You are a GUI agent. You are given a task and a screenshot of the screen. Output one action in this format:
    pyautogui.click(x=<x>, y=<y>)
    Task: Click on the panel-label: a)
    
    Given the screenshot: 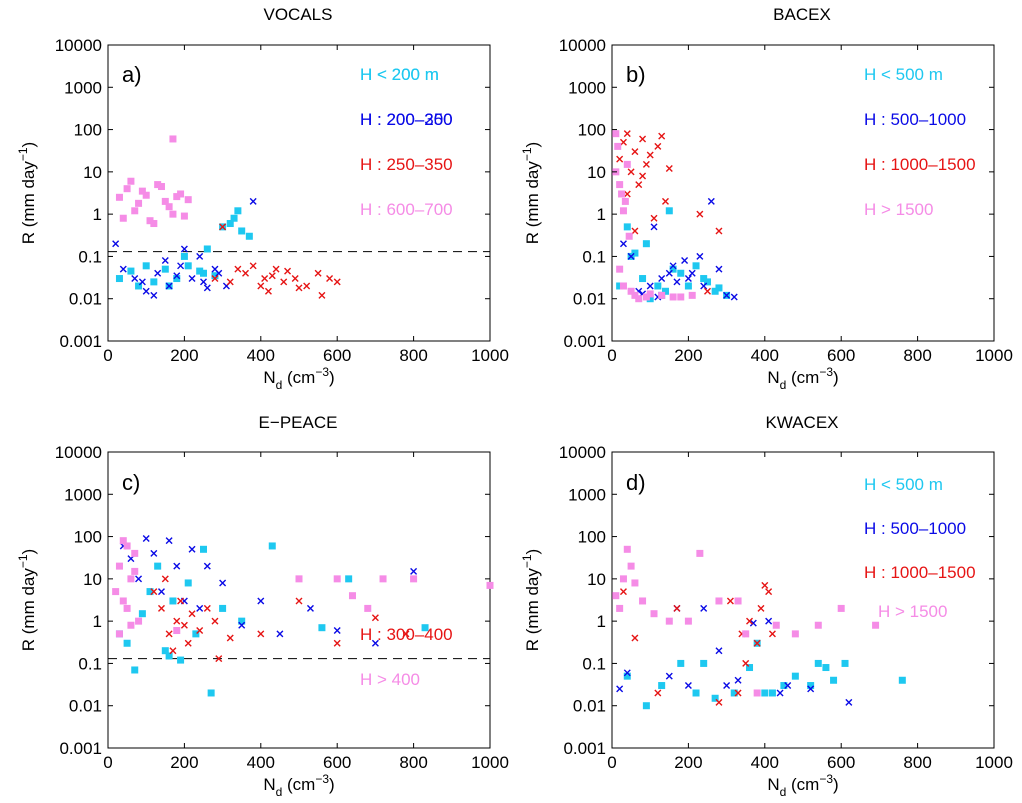 What is the action you would take?
    pyautogui.click(x=132, y=74)
    